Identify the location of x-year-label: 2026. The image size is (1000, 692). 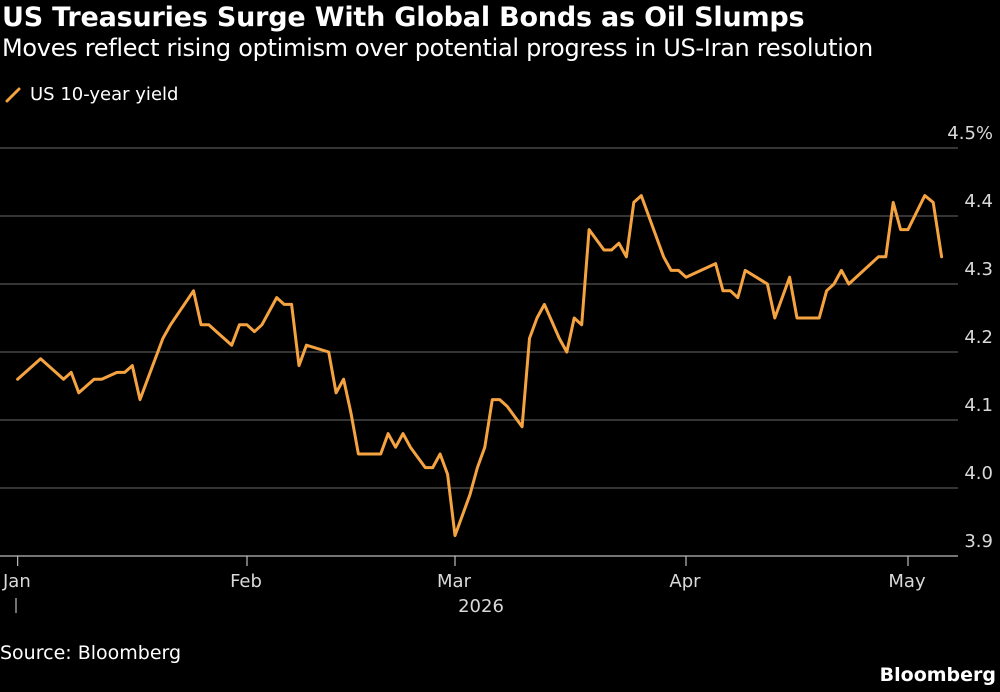
(481, 606).